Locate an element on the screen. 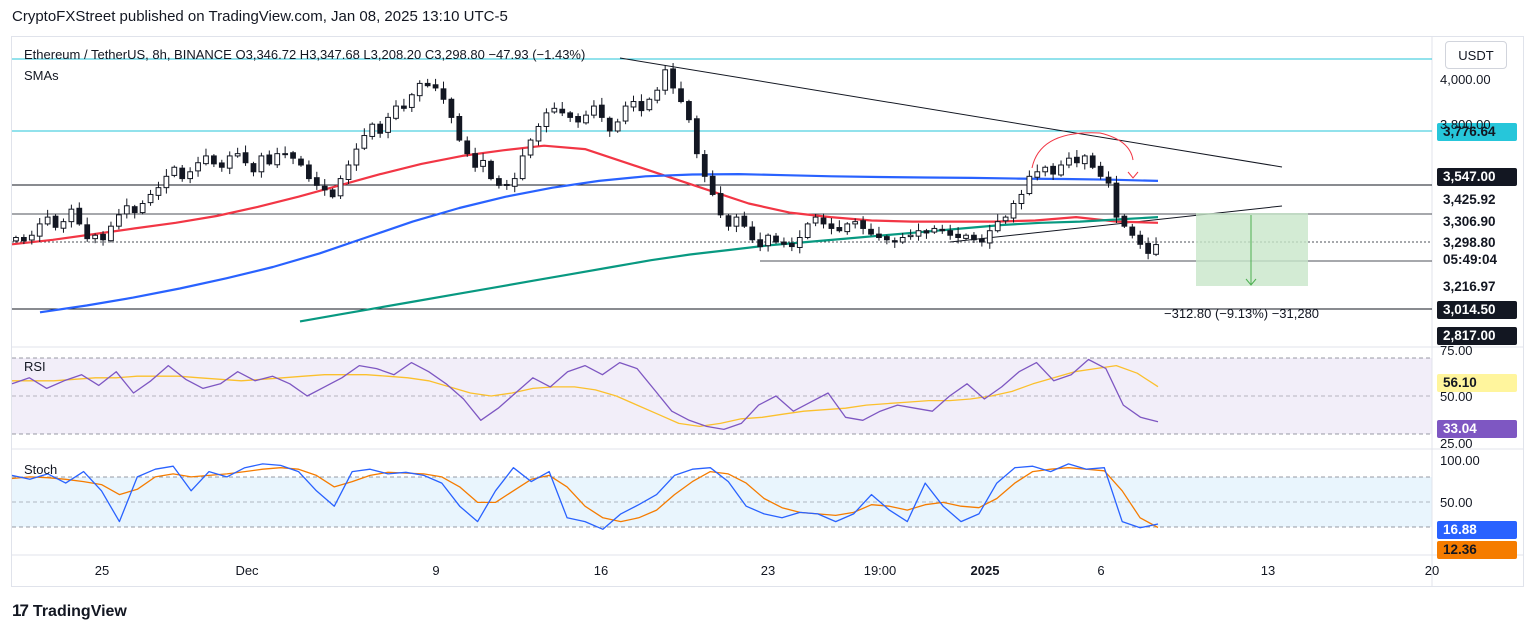 This screenshot has width=1536, height=634. time-tick-label: 20 is located at coordinates (1432, 570).